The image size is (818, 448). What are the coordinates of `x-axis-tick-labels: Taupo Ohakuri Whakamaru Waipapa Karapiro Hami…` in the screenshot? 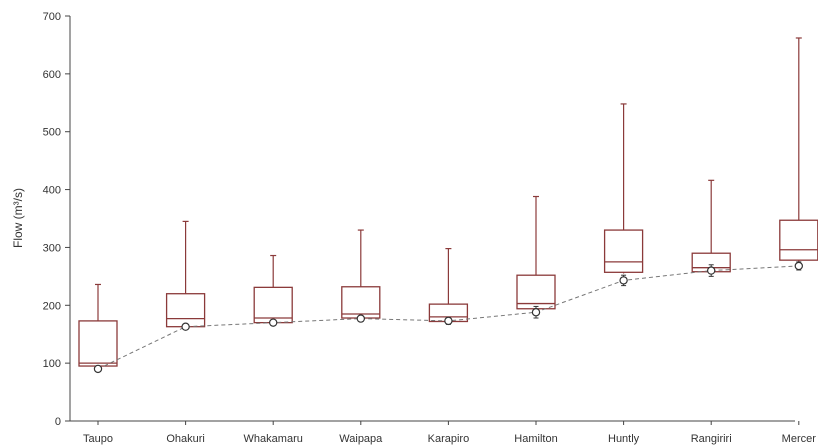 It's located at (449, 439).